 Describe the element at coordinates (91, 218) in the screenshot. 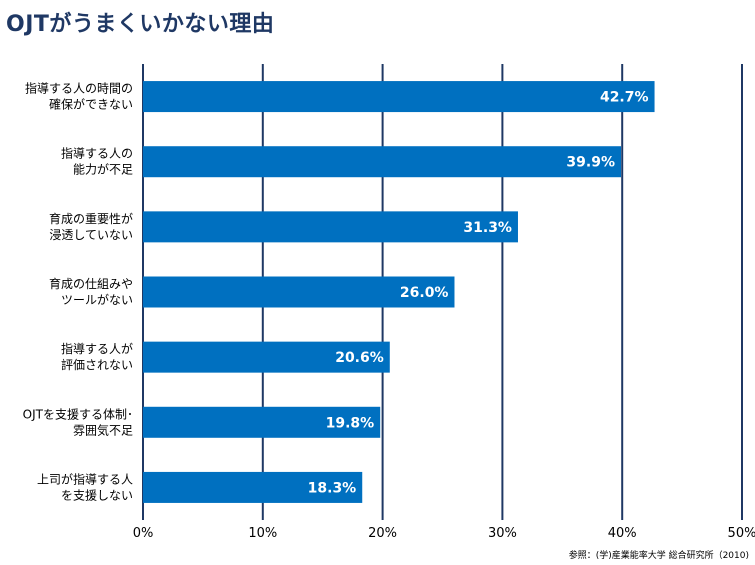

I see `category-label: 育成の重要性が` at that location.